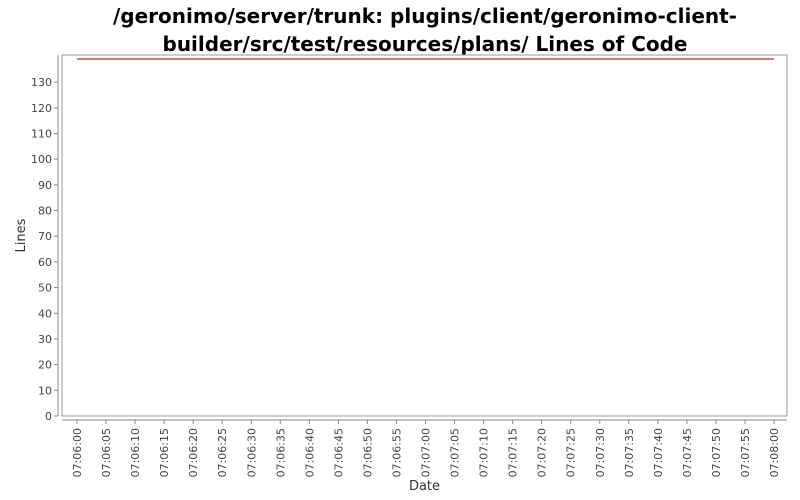 This screenshot has height=500, width=800. Describe the element at coordinates (106, 452) in the screenshot. I see `x-tick-label: 07:06:05` at that location.